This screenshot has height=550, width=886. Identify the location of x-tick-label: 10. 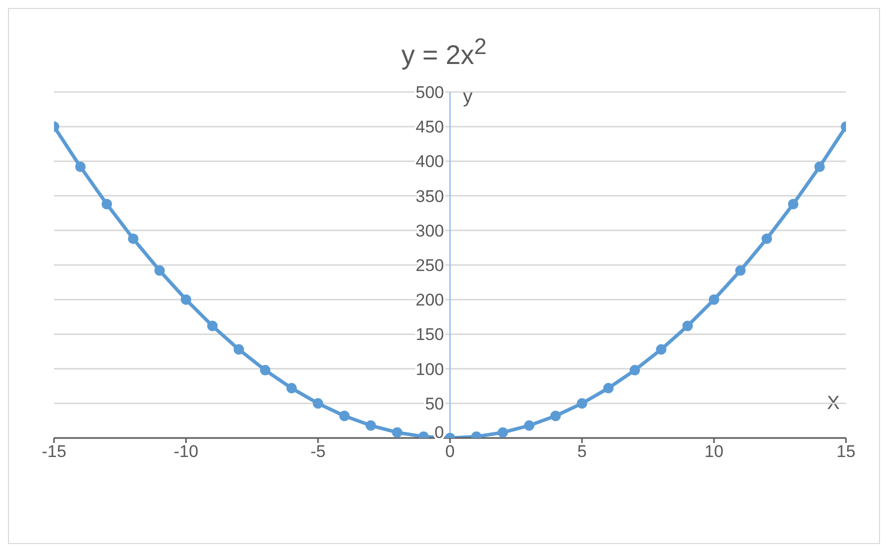
(714, 452).